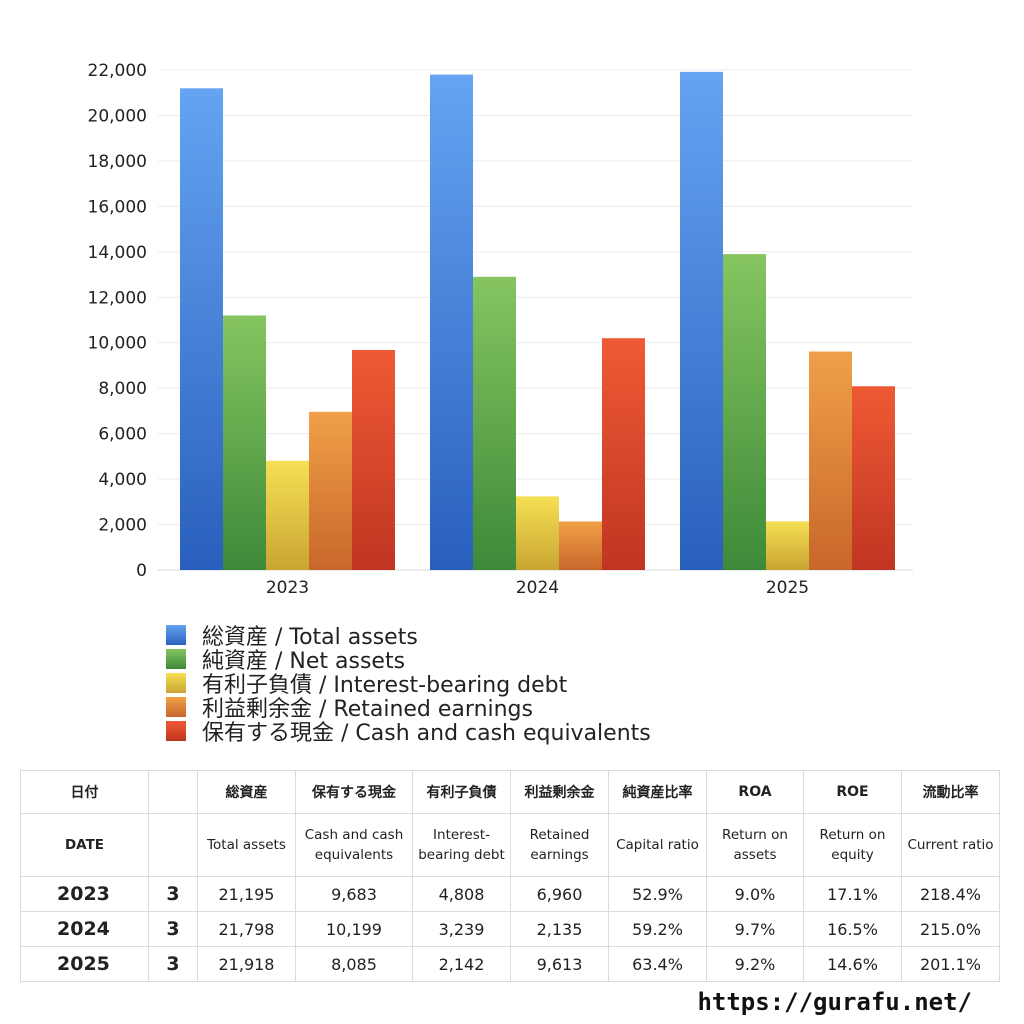 The height and width of the screenshot is (1024, 1024). Describe the element at coordinates (354, 792) in the screenshot. I see `header-ja-cash: 保有する現金` at that location.